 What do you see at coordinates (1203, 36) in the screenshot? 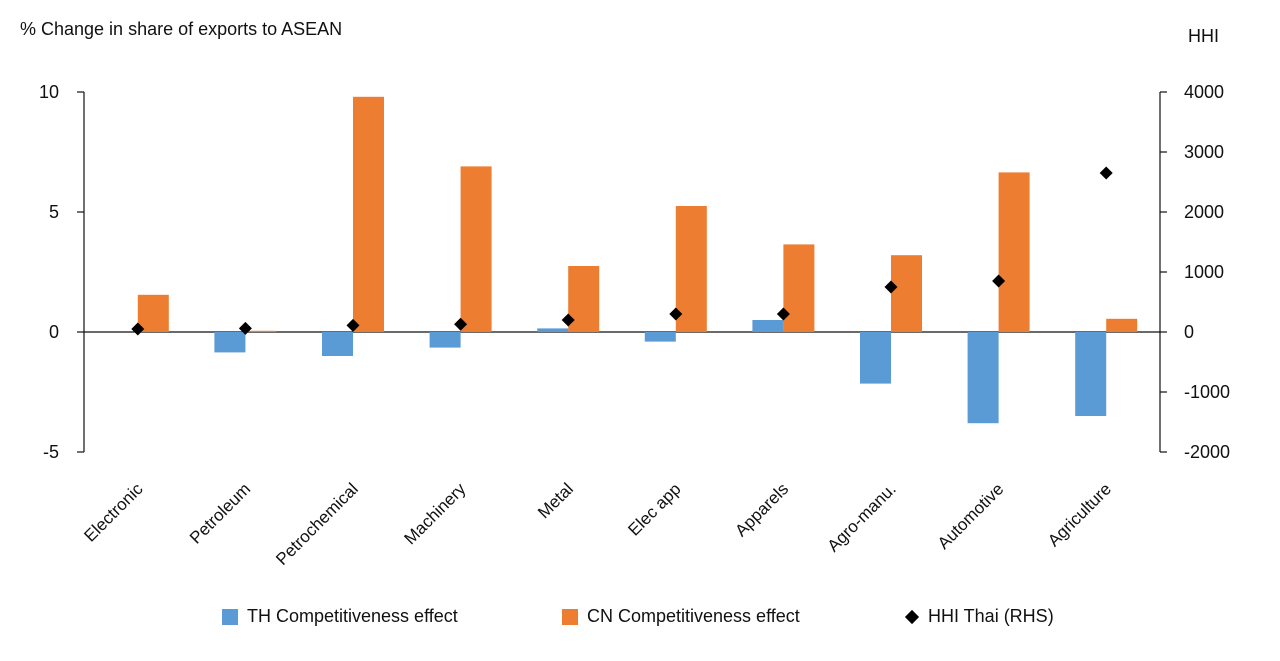
I see `right-axis-title: HHI` at bounding box center [1203, 36].